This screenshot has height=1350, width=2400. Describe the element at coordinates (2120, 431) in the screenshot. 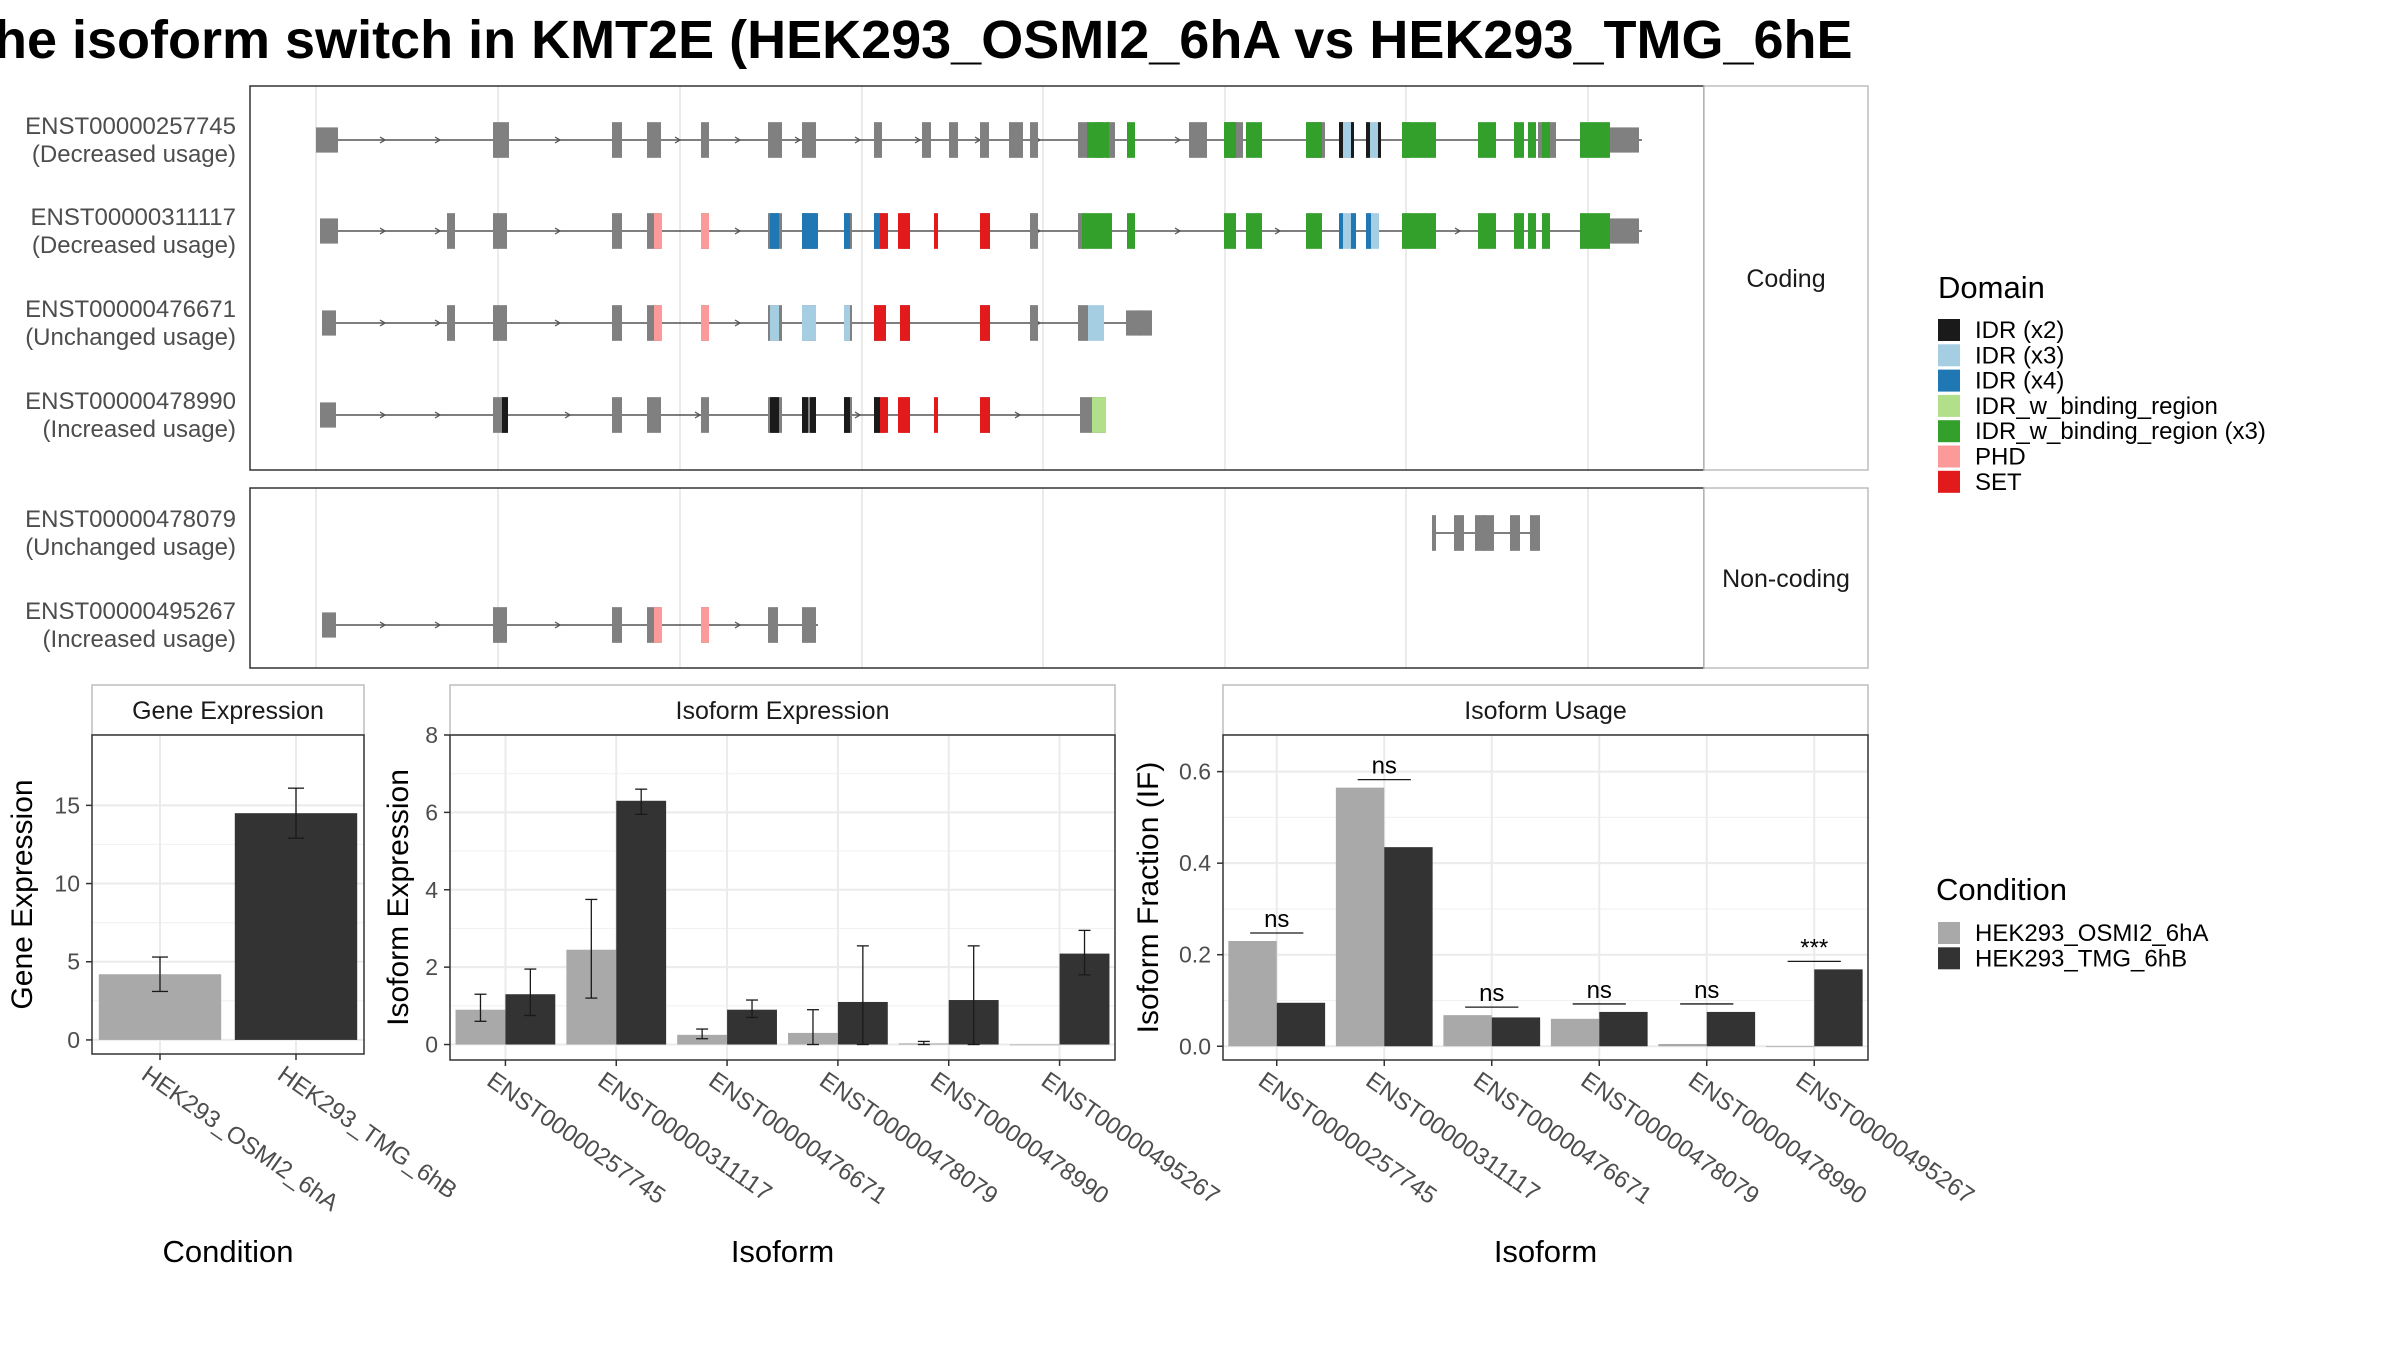

I see `domain-legend-label: IDR_w_binding_region (x3)` at that location.